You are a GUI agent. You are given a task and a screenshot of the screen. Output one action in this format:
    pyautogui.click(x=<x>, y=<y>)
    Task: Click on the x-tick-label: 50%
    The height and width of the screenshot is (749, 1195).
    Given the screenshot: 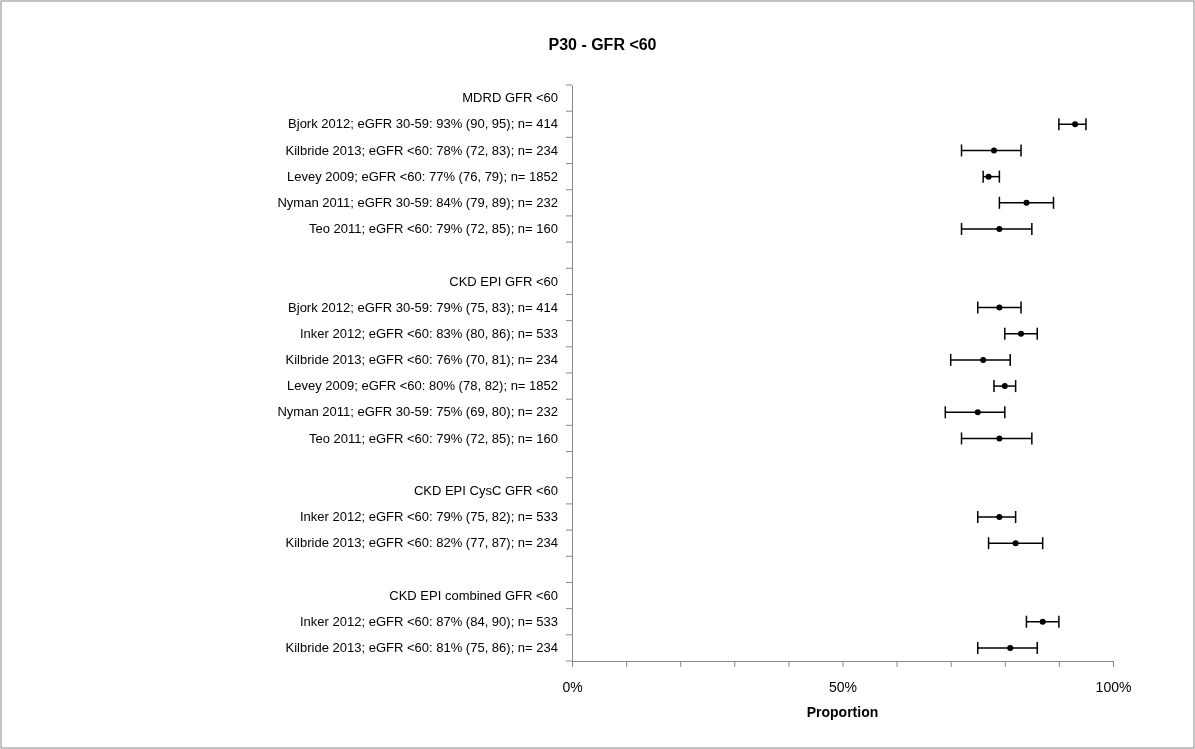 What is the action you would take?
    pyautogui.click(x=843, y=687)
    